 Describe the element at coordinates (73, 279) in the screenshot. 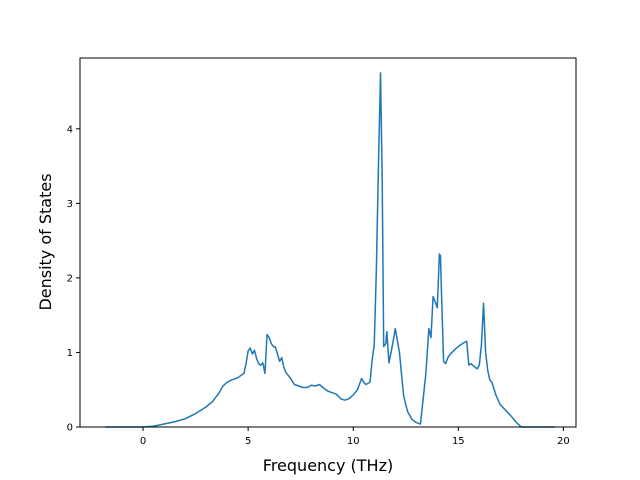

I see `y-axis-ticks: 0 1 2 3 4` at that location.